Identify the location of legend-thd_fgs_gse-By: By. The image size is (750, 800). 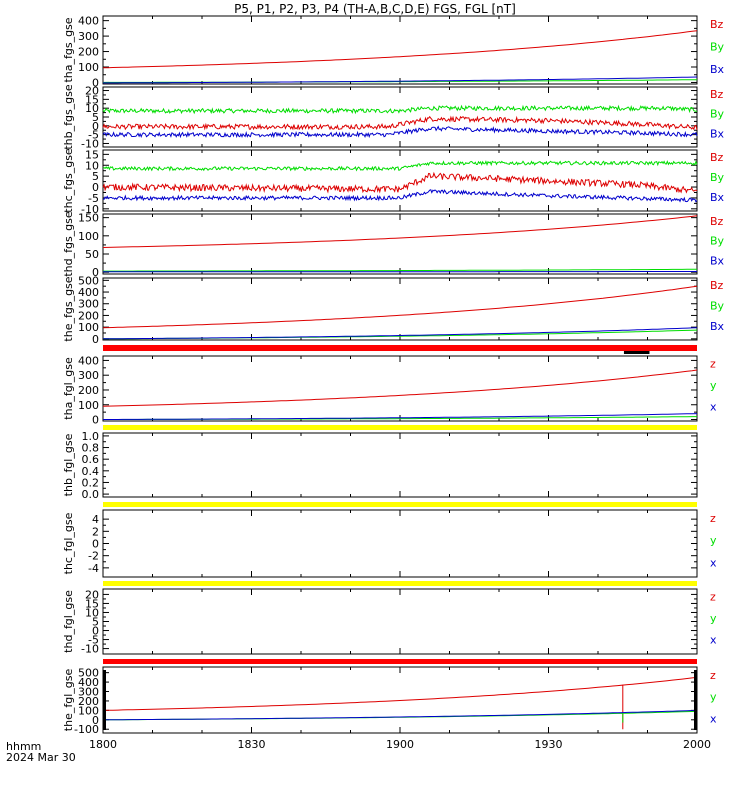
(717, 241).